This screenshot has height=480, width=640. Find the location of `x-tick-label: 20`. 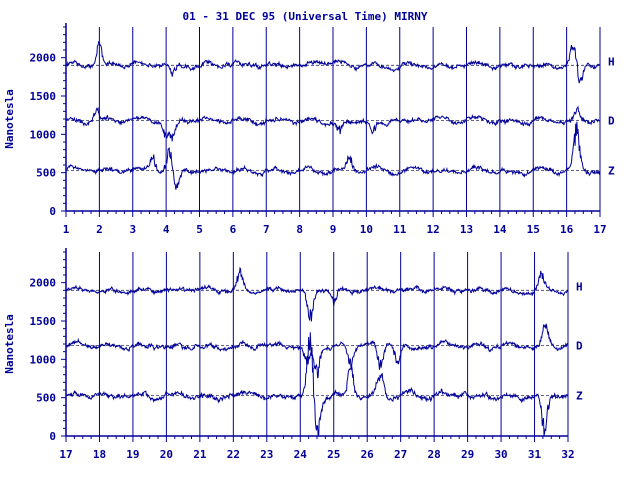

x-tick-label: 20 is located at coordinates (166, 454).